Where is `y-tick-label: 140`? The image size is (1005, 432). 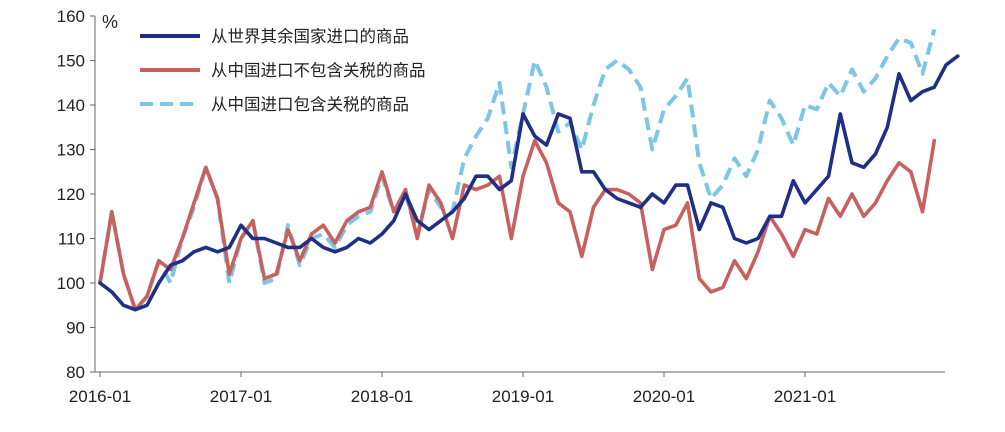
y-tick-label: 140 is located at coordinates (71, 105).